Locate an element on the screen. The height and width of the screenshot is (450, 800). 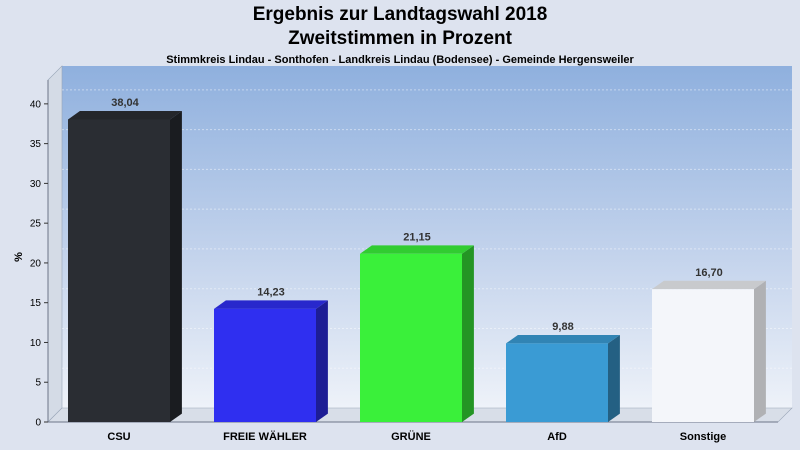
y-axis-label: % is located at coordinates (19, 257).